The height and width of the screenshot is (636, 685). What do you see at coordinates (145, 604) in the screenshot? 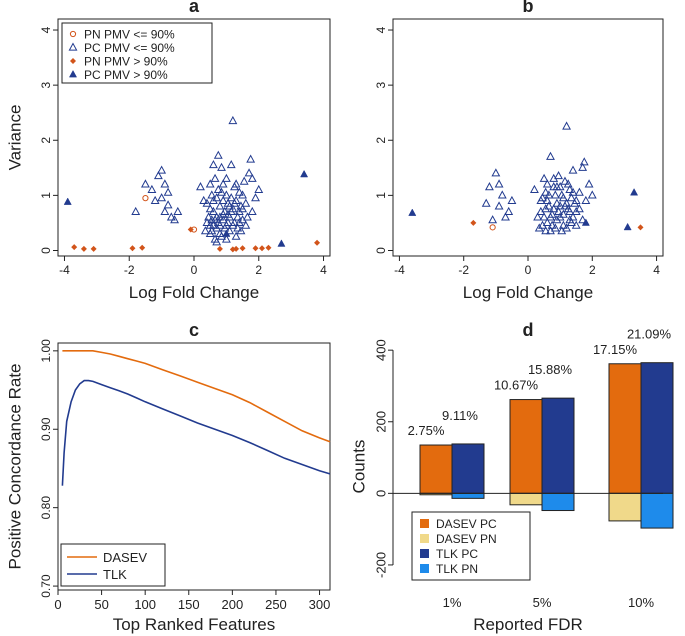
I see `x-tick-label: 100` at bounding box center [145, 604].